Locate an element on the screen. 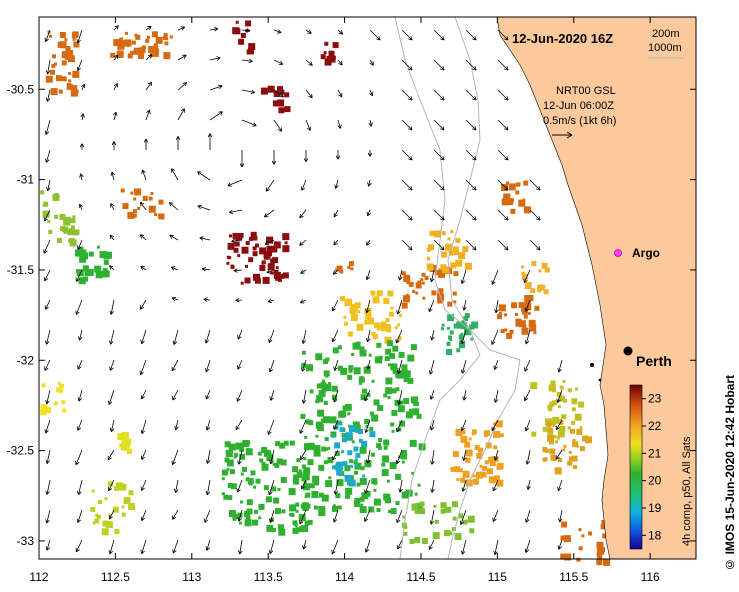 This screenshot has width=739, height=592. colorbar-tick-label: 18 is located at coordinates (655, 535).